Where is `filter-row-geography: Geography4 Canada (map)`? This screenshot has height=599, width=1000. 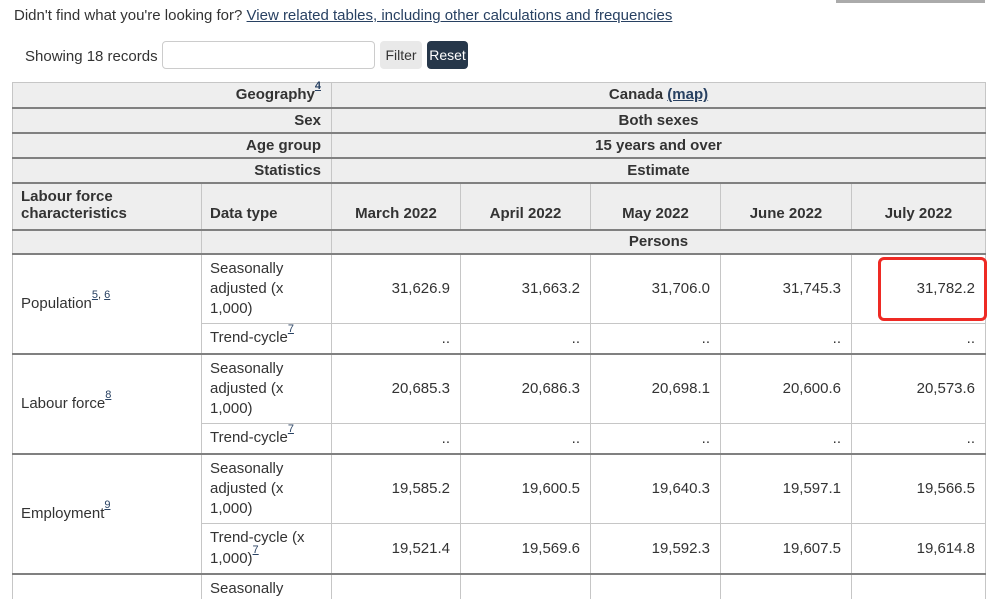
filter-row-geography: Geography4 Canada (map) is located at coordinates (499, 94).